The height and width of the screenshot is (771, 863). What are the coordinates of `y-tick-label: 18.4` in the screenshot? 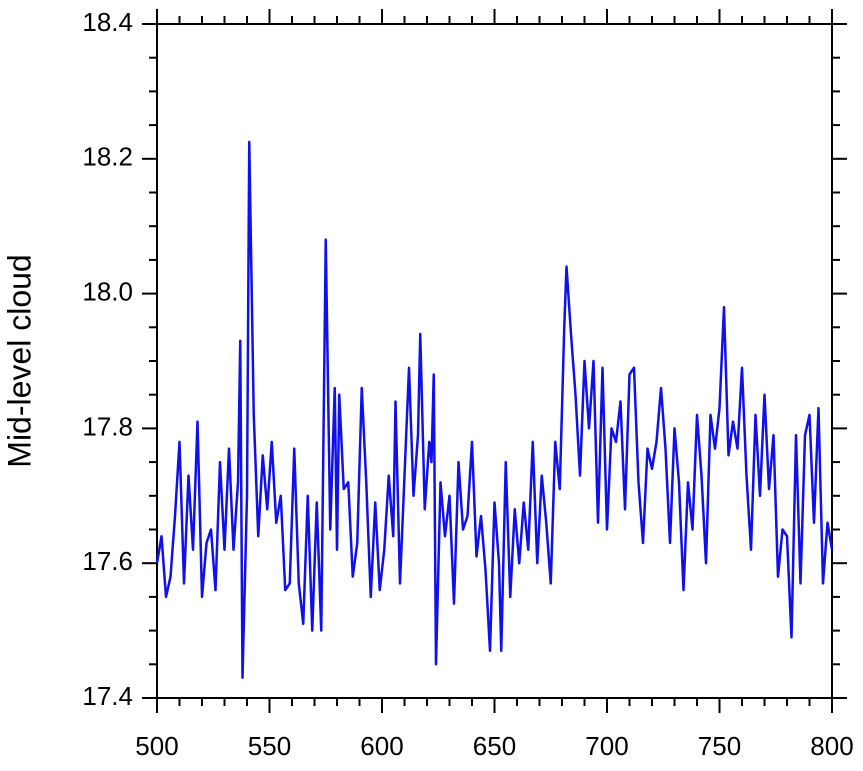 It's located at (107, 22).